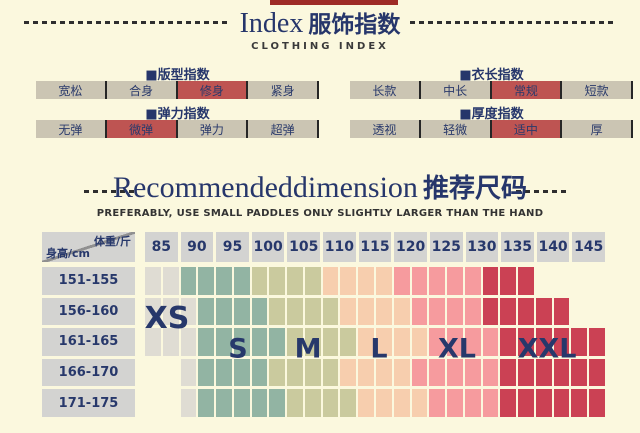 This screenshot has height=433, width=640. What do you see at coordinates (127, 22) in the screenshot?
I see `dashed-divider-left` at bounding box center [127, 22].